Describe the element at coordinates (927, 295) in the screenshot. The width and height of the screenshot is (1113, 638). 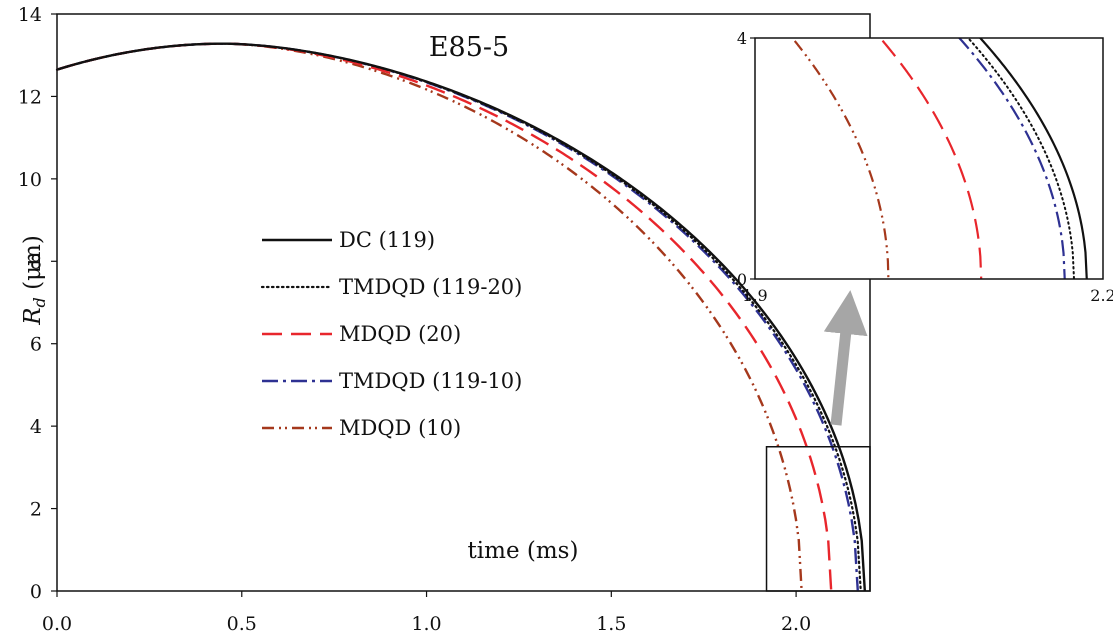
I see `inset-x-axis: 1.9 2.2` at that location.